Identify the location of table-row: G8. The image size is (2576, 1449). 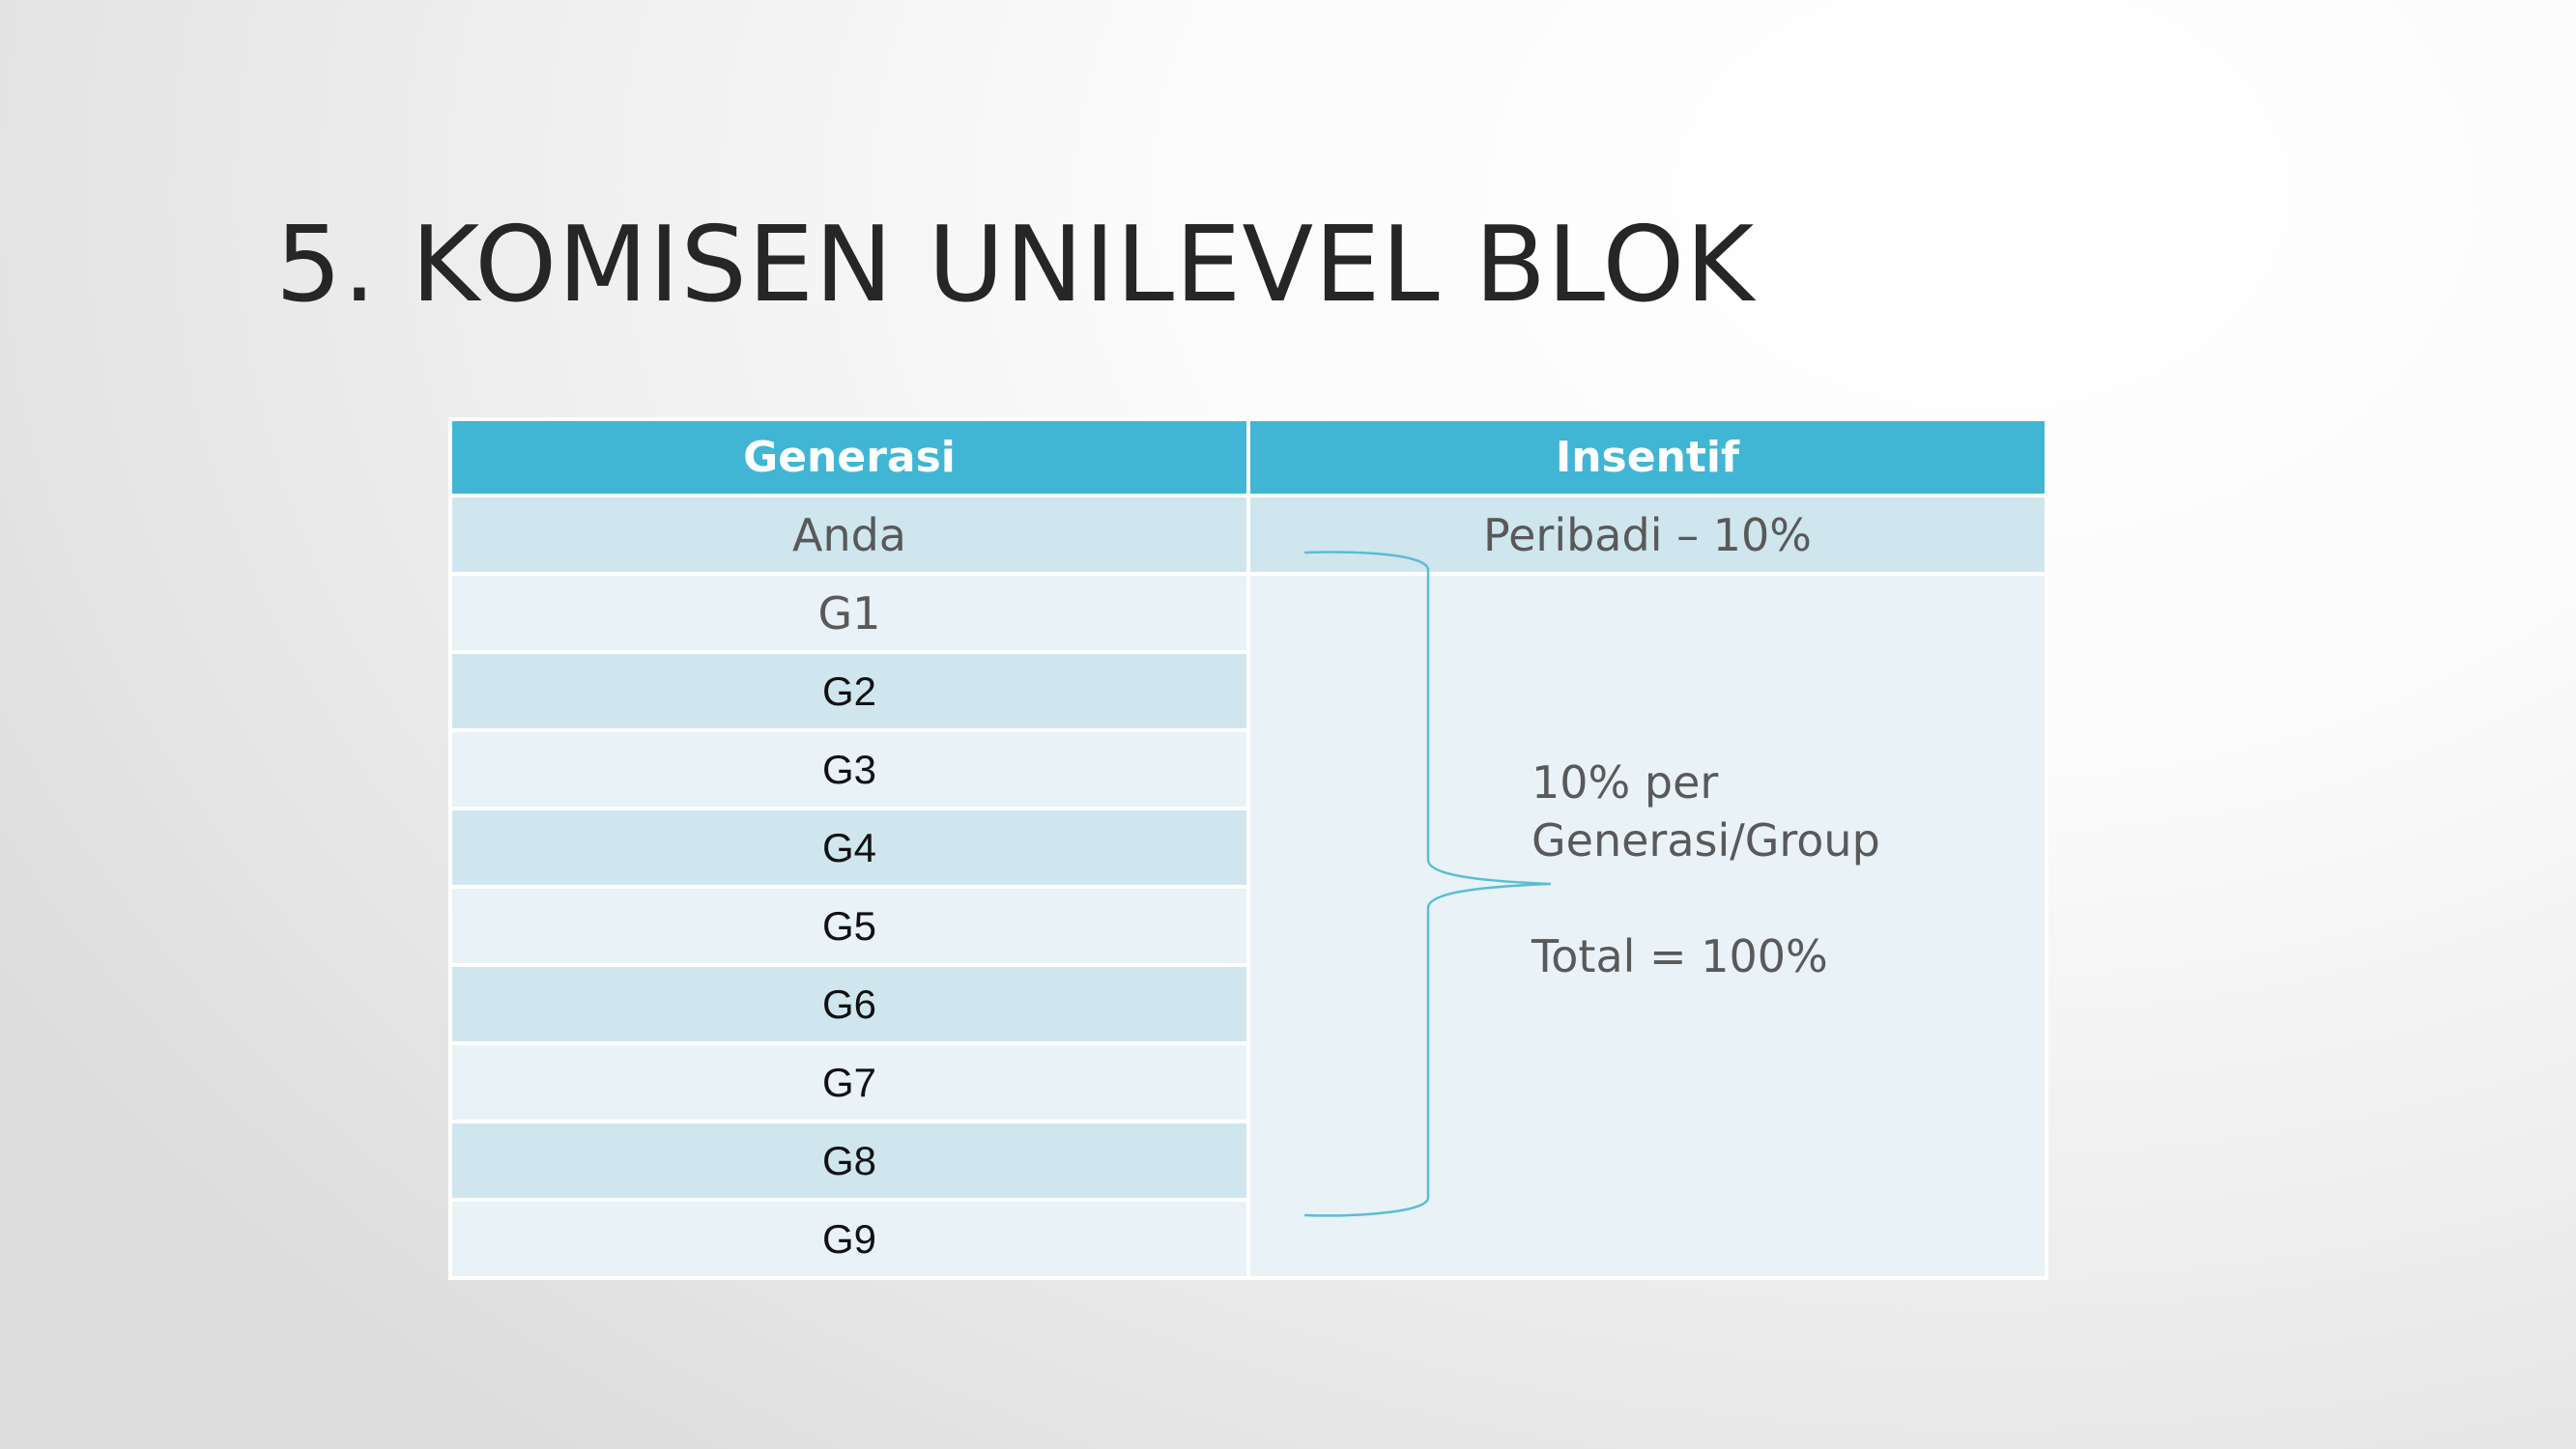
(1247, 1161).